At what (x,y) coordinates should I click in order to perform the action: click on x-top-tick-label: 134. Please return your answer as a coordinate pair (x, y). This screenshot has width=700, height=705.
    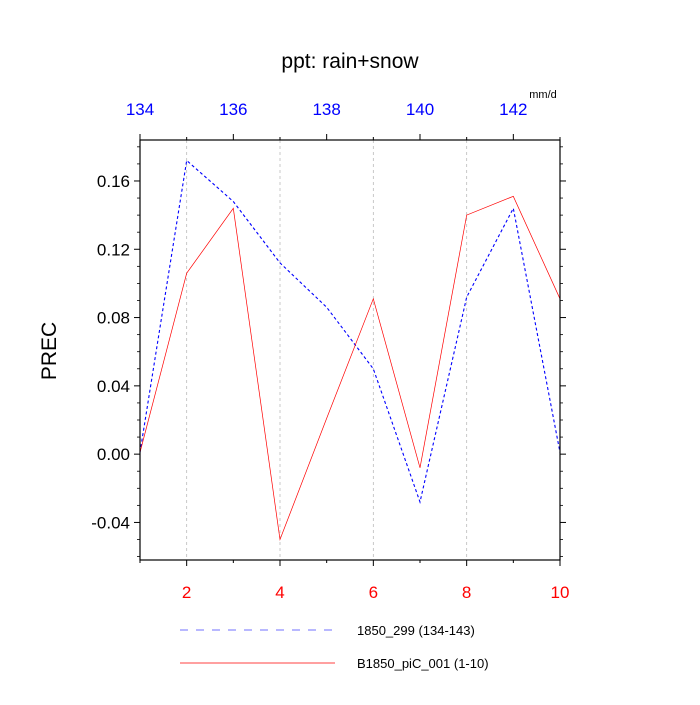
    Looking at the image, I should click on (140, 109).